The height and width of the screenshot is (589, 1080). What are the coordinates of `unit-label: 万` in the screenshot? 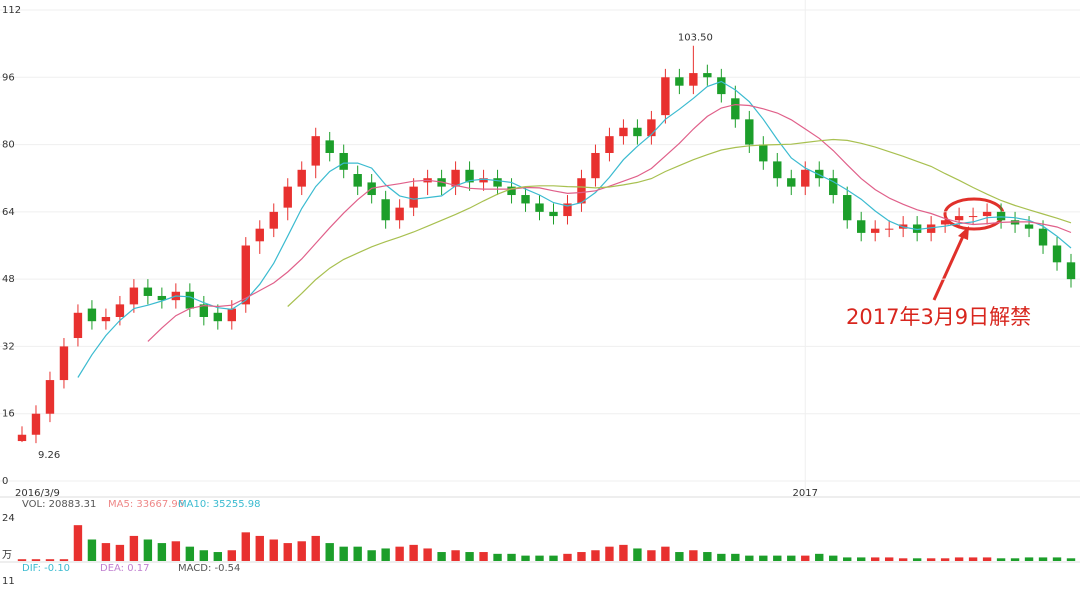 It's located at (7, 555).